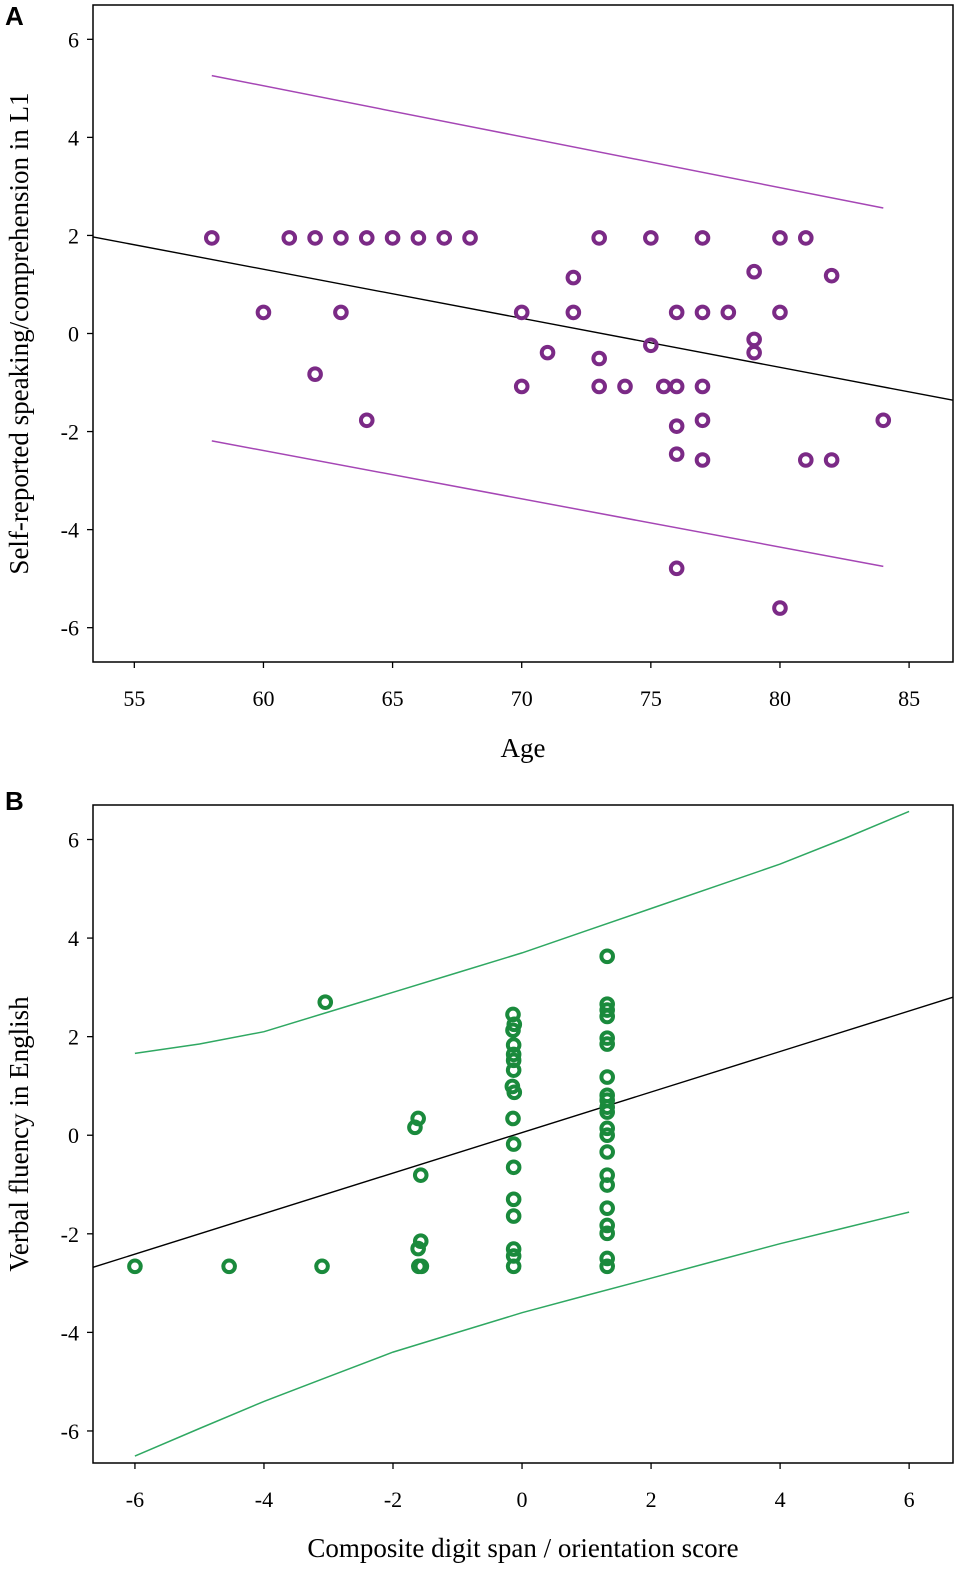 The height and width of the screenshot is (1571, 962). Describe the element at coordinates (780, 698) in the screenshot. I see `x-tick-label: 80` at that location.